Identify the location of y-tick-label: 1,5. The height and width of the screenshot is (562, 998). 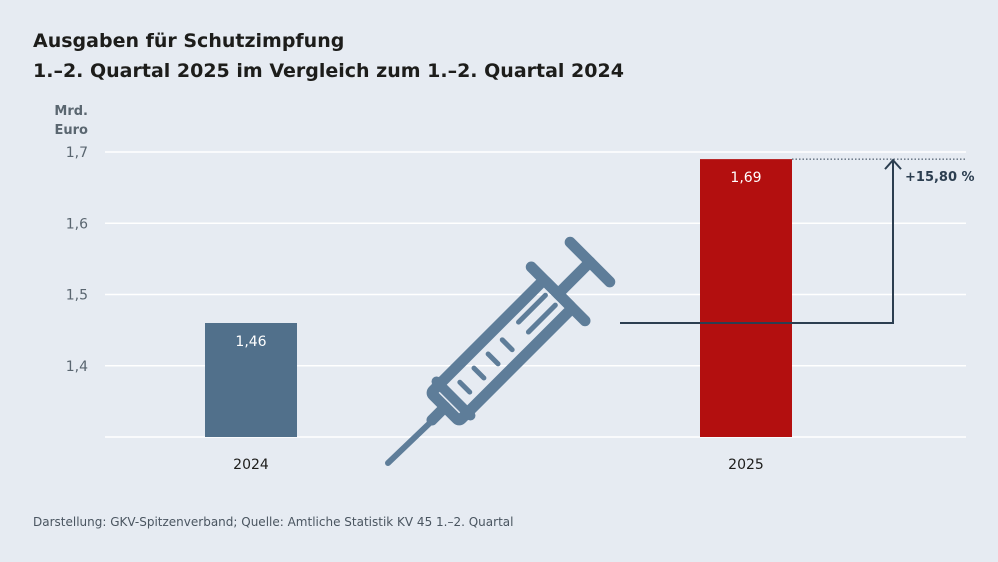
(77, 296).